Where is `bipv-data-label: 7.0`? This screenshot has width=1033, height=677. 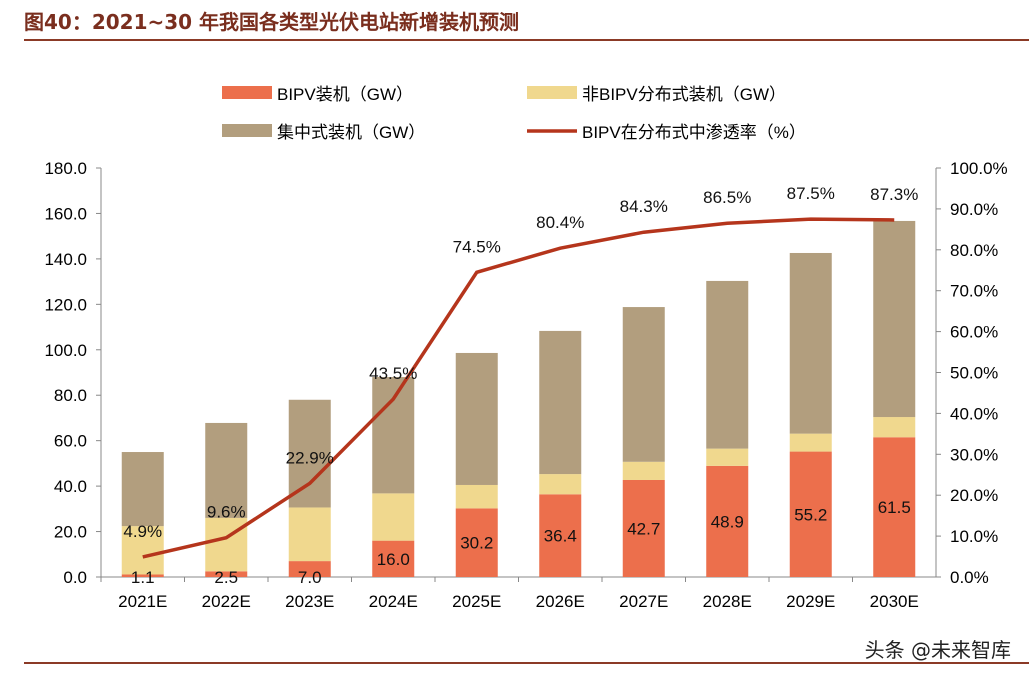
bipv-data-label: 7.0 is located at coordinates (310, 577).